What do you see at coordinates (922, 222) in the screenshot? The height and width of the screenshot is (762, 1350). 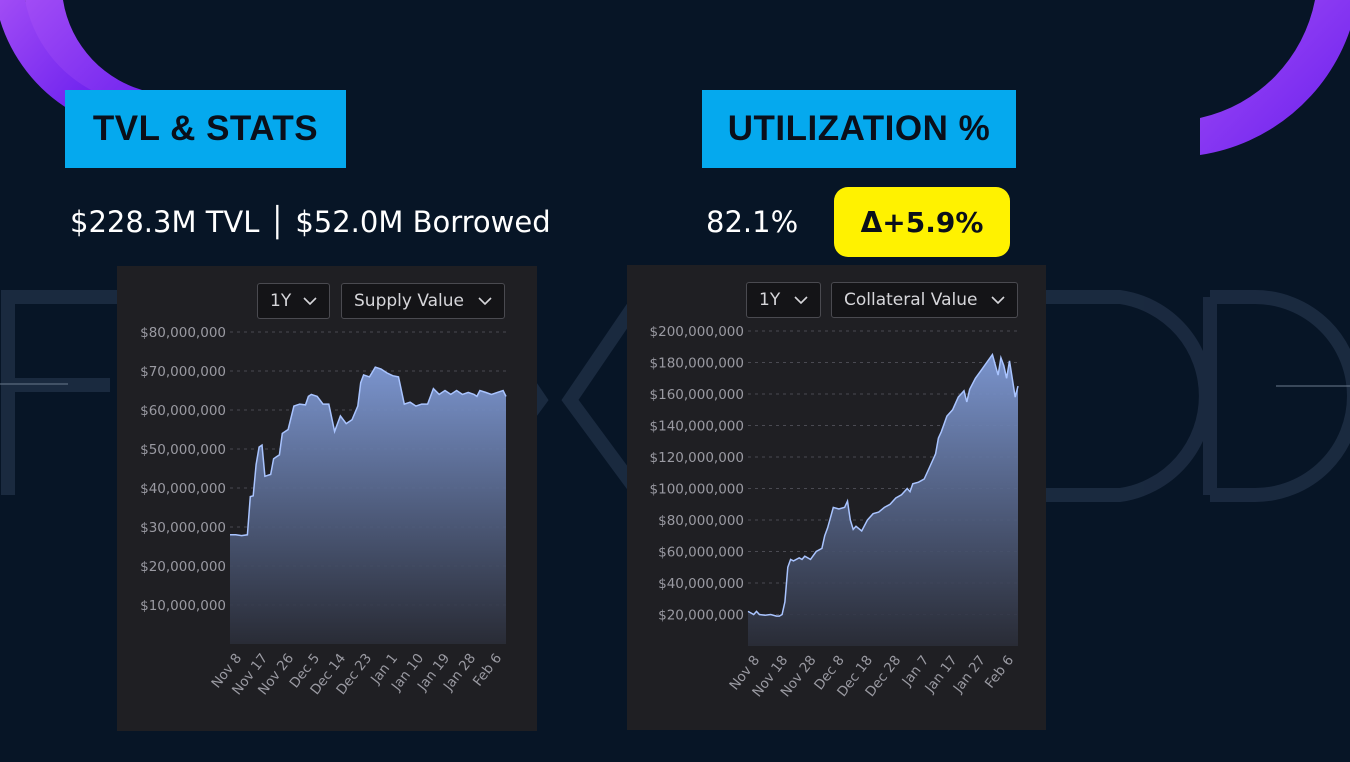 I see `utilization-delta-badge: Δ+5.9%` at bounding box center [922, 222].